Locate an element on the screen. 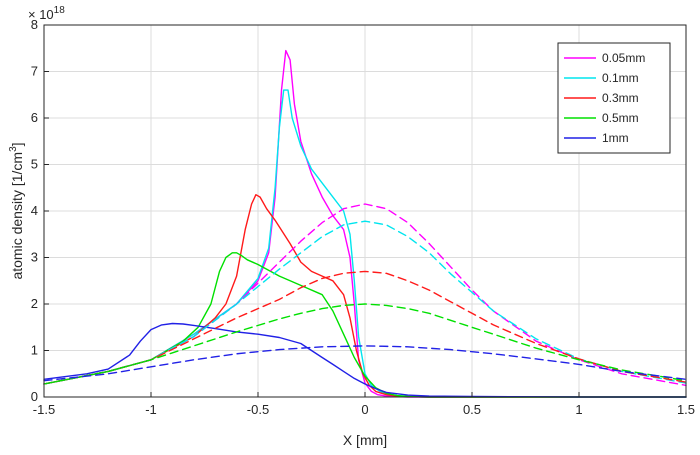 The width and height of the screenshot is (700, 455). legend: 0.05mm 0.1mm 0.3mm 0.5mm 1mm is located at coordinates (614, 98).